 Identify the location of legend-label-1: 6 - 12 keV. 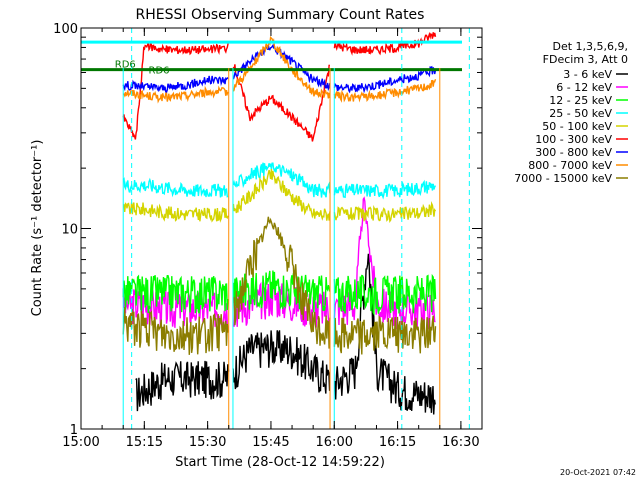
(584, 87).